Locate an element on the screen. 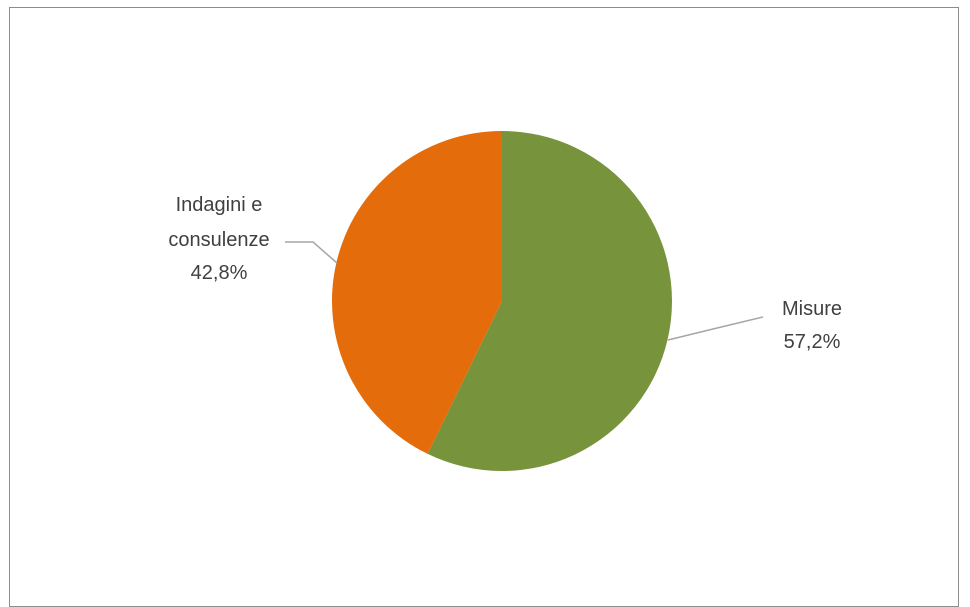 This screenshot has width=970, height=607. leader-line-indagini is located at coordinates (311, 252).